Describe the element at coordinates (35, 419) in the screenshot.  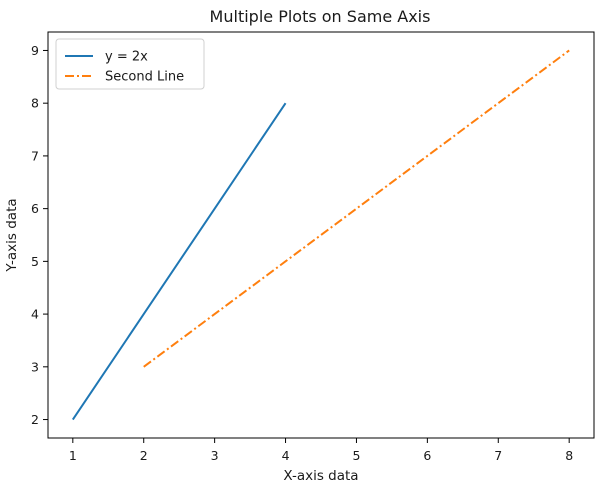
I see `y-tick-label: 2` at that location.